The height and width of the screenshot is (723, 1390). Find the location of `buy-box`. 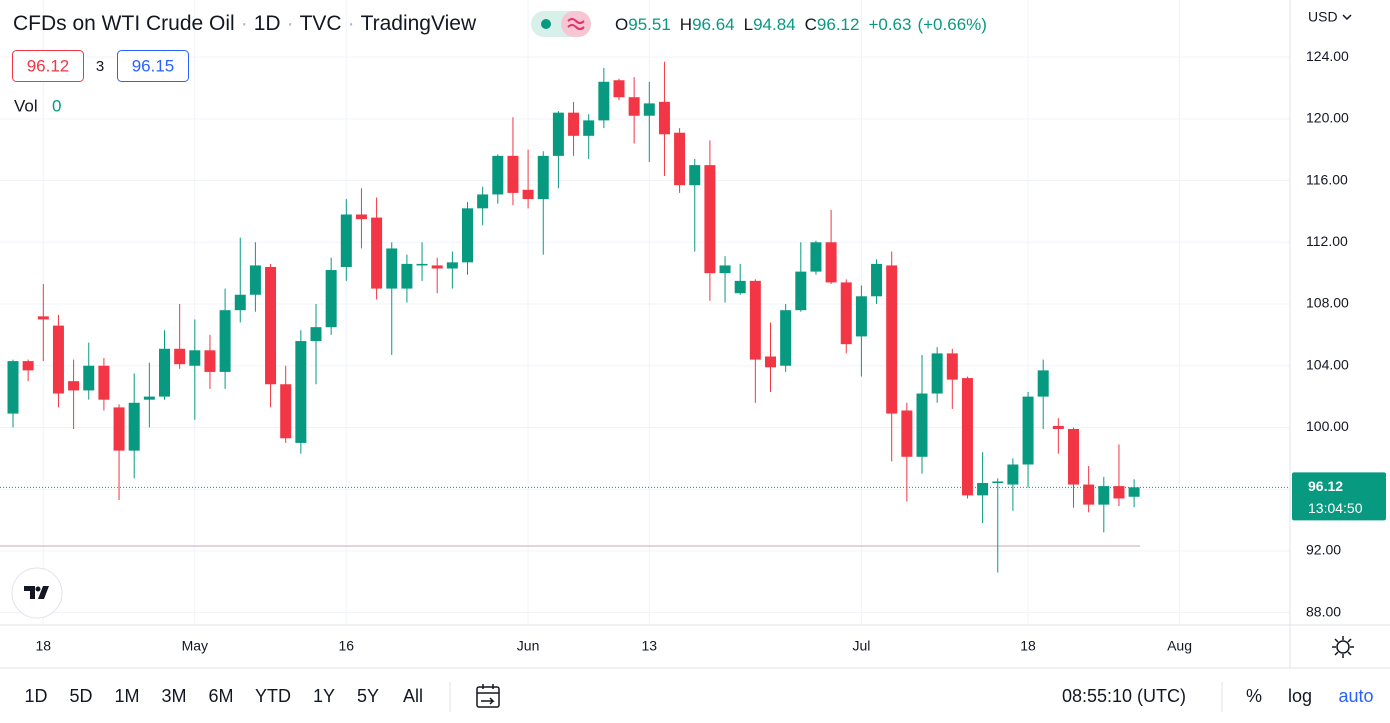

buy-box is located at coordinates (153, 66).